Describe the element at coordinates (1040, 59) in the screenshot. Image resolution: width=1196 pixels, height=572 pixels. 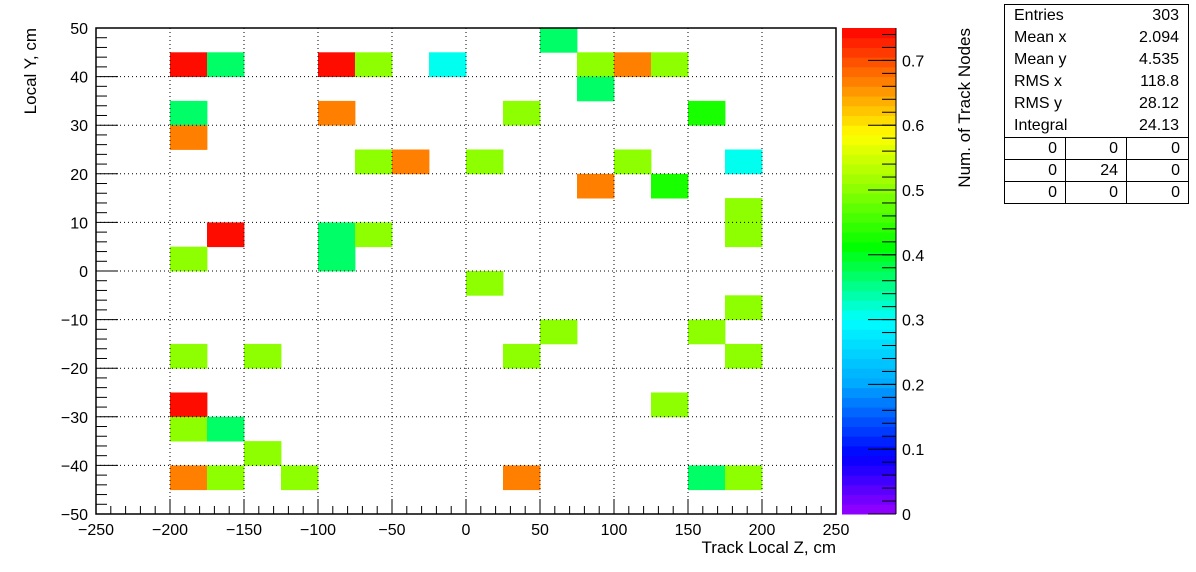
I see `stat-label: Mean y` at that location.